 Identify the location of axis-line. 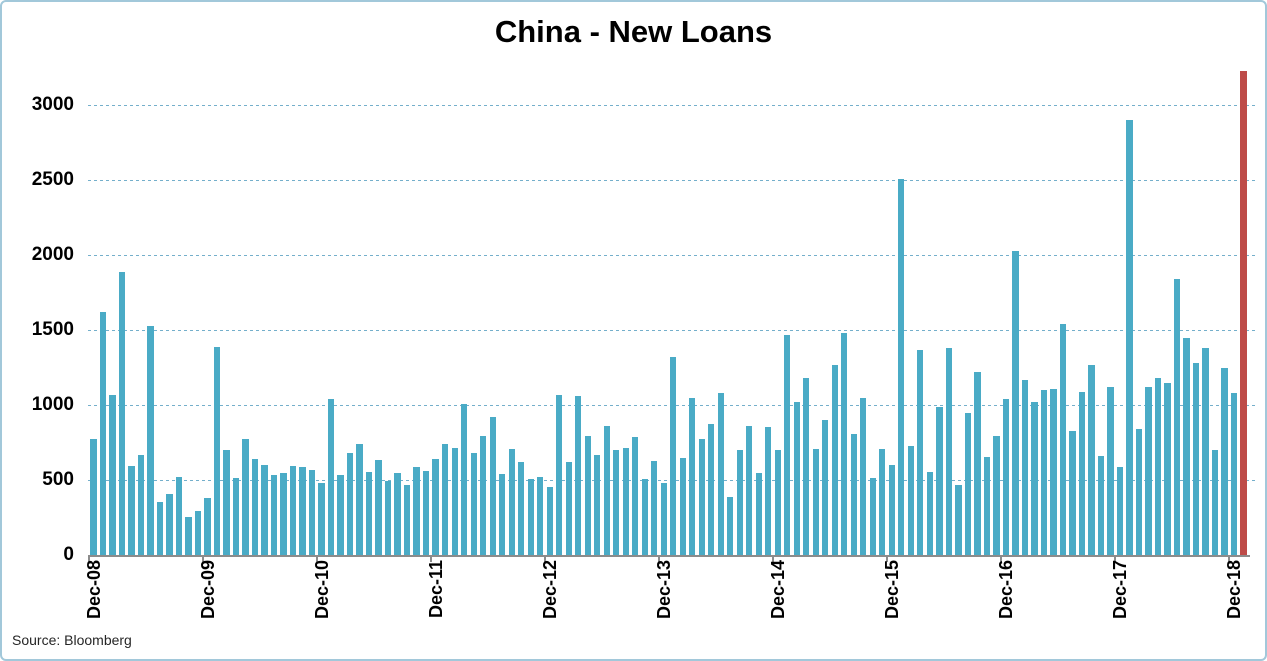
(669, 556).